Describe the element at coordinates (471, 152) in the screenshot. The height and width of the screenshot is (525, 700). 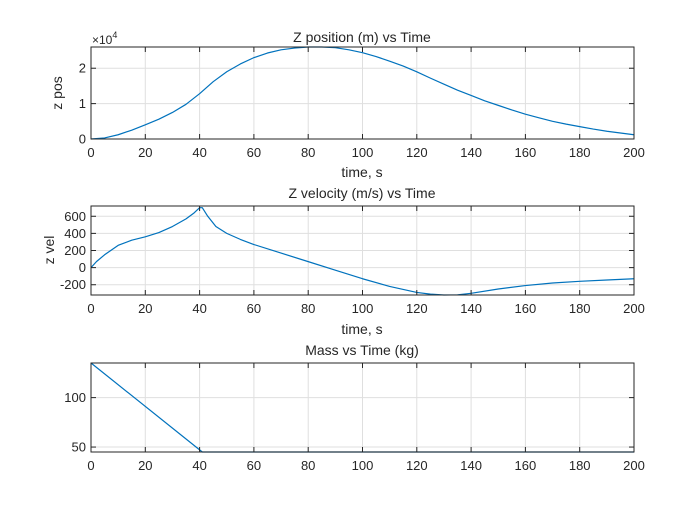
I see `z-position-x-tick-label: 140` at that location.